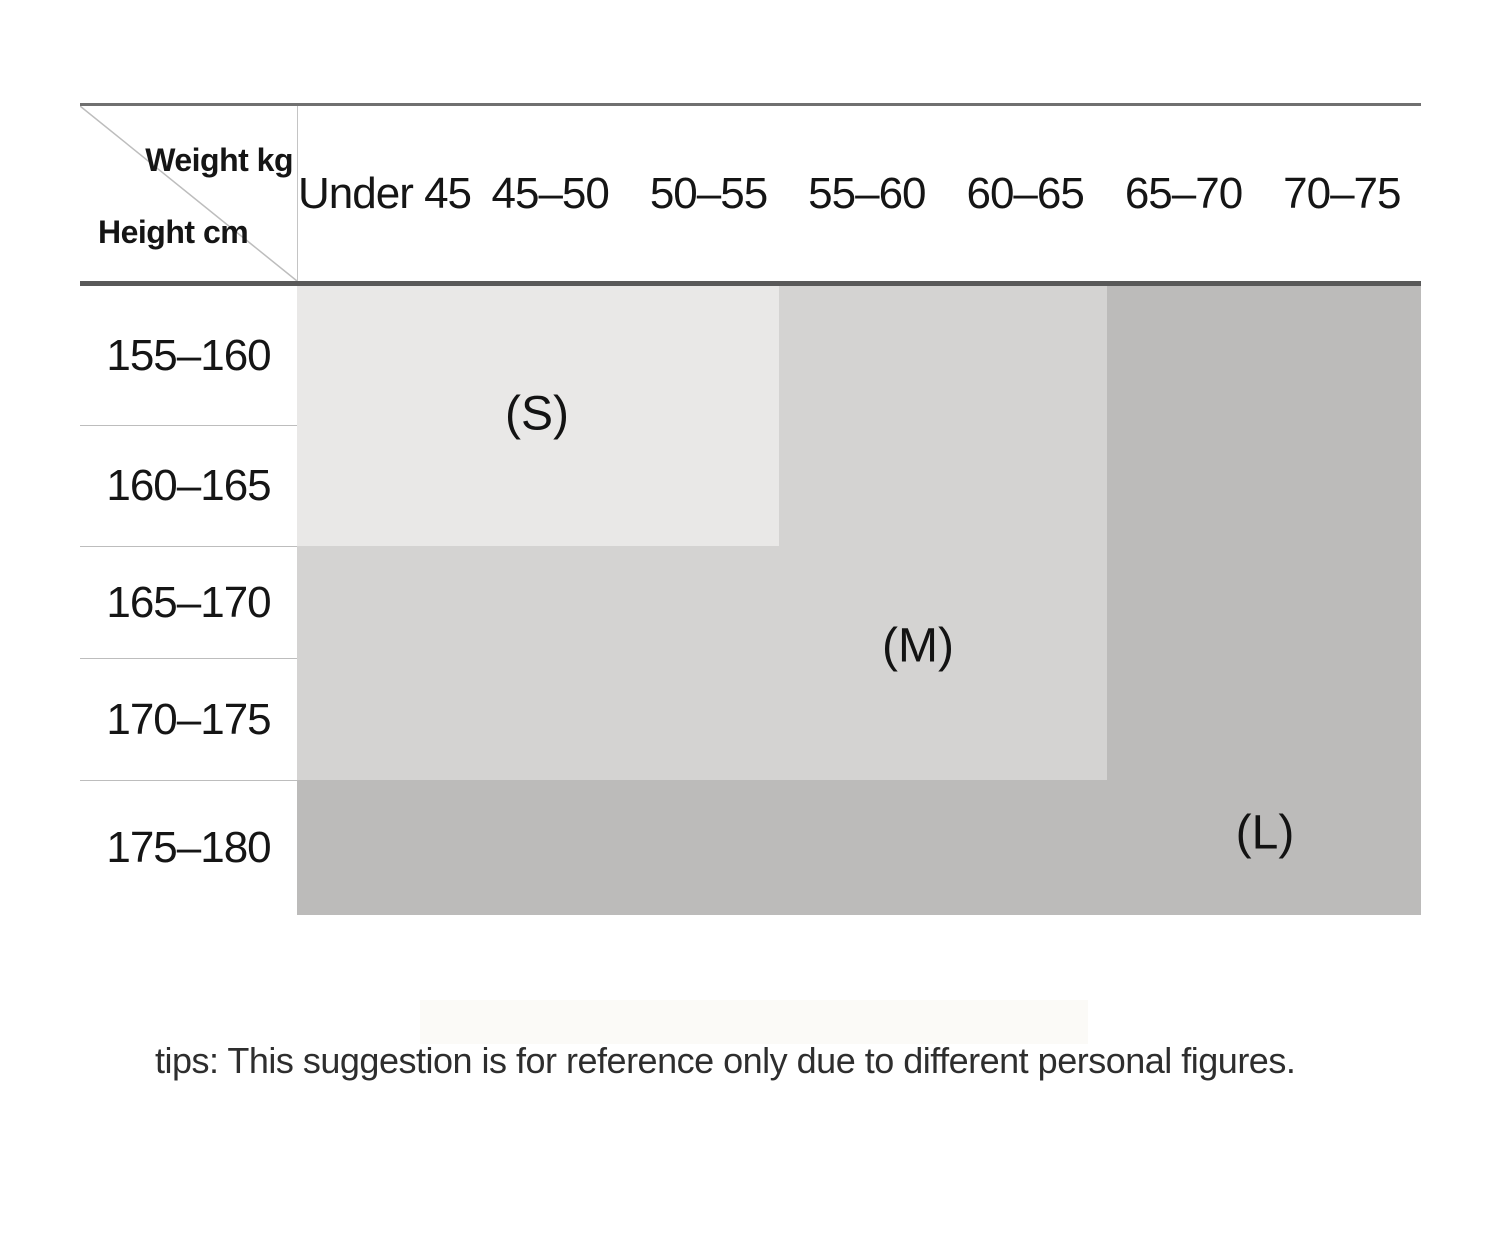  I want to click on weight-column-header: 60–65, so click(1025, 193).